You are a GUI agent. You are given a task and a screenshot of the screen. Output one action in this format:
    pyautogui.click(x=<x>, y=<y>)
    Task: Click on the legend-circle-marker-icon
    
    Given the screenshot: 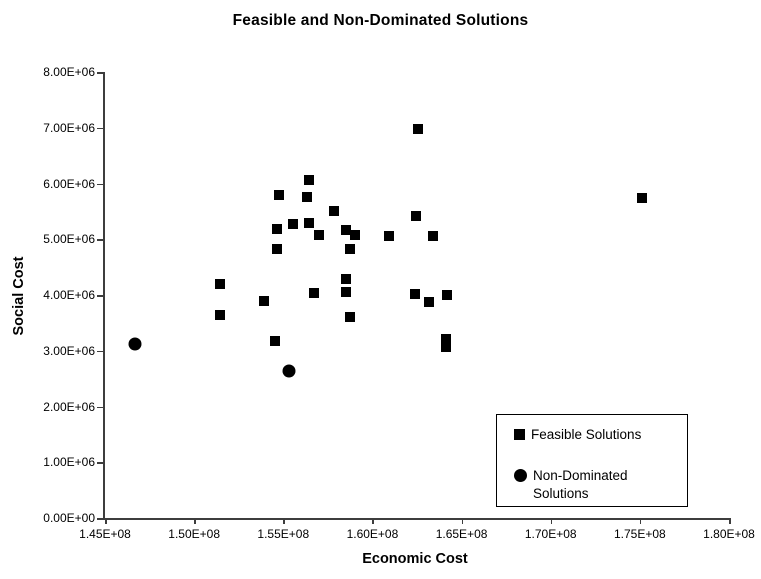 What is the action you would take?
    pyautogui.click(x=520, y=475)
    